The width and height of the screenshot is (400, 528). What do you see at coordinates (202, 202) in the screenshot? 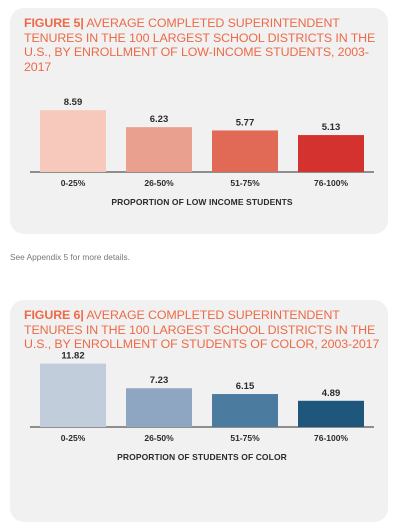
I see `x-axis-label: PROPORTION OF LOW INCOME STUDENTS` at bounding box center [202, 202].